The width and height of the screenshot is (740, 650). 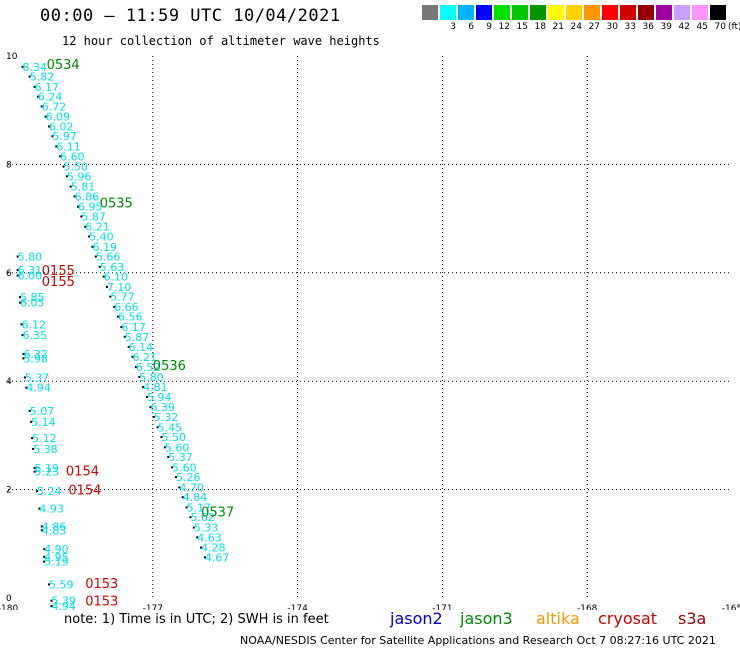 I want to click on data-label: 5.87, so click(x=93, y=216).